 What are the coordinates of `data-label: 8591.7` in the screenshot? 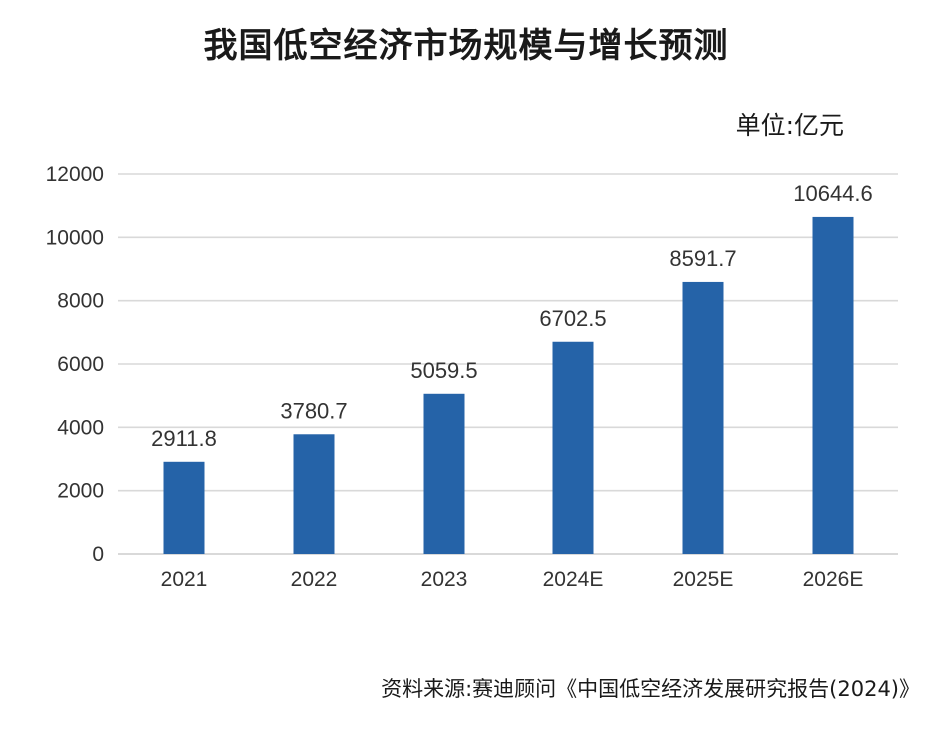 It's located at (702, 258).